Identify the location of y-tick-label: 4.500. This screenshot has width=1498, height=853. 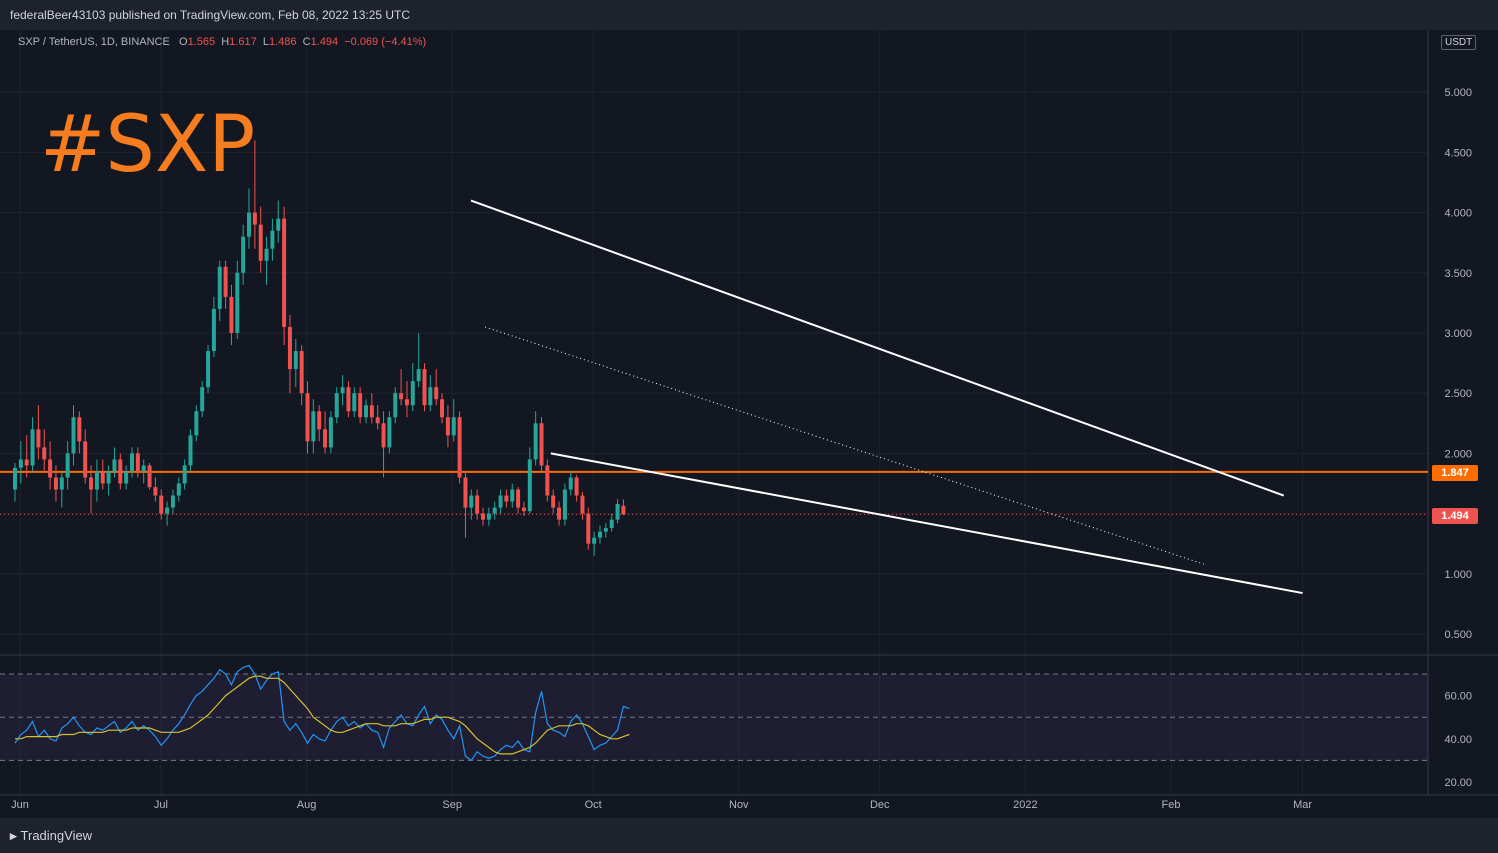
(1458, 153).